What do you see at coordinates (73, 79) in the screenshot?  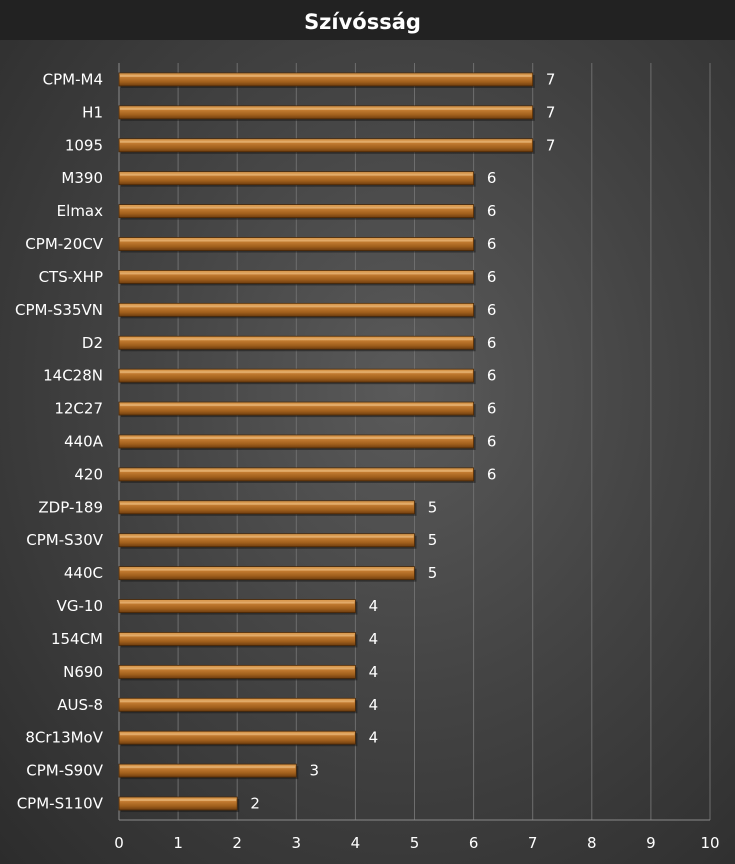 I see `category-label: CPM-M4` at bounding box center [73, 79].